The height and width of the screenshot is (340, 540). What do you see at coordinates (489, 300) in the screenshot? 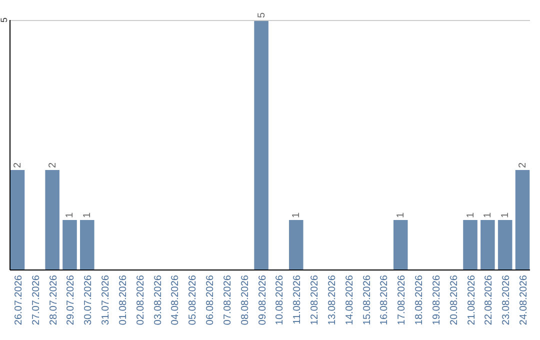
I see `x-tick-label: 22.08.2026` at bounding box center [489, 300].